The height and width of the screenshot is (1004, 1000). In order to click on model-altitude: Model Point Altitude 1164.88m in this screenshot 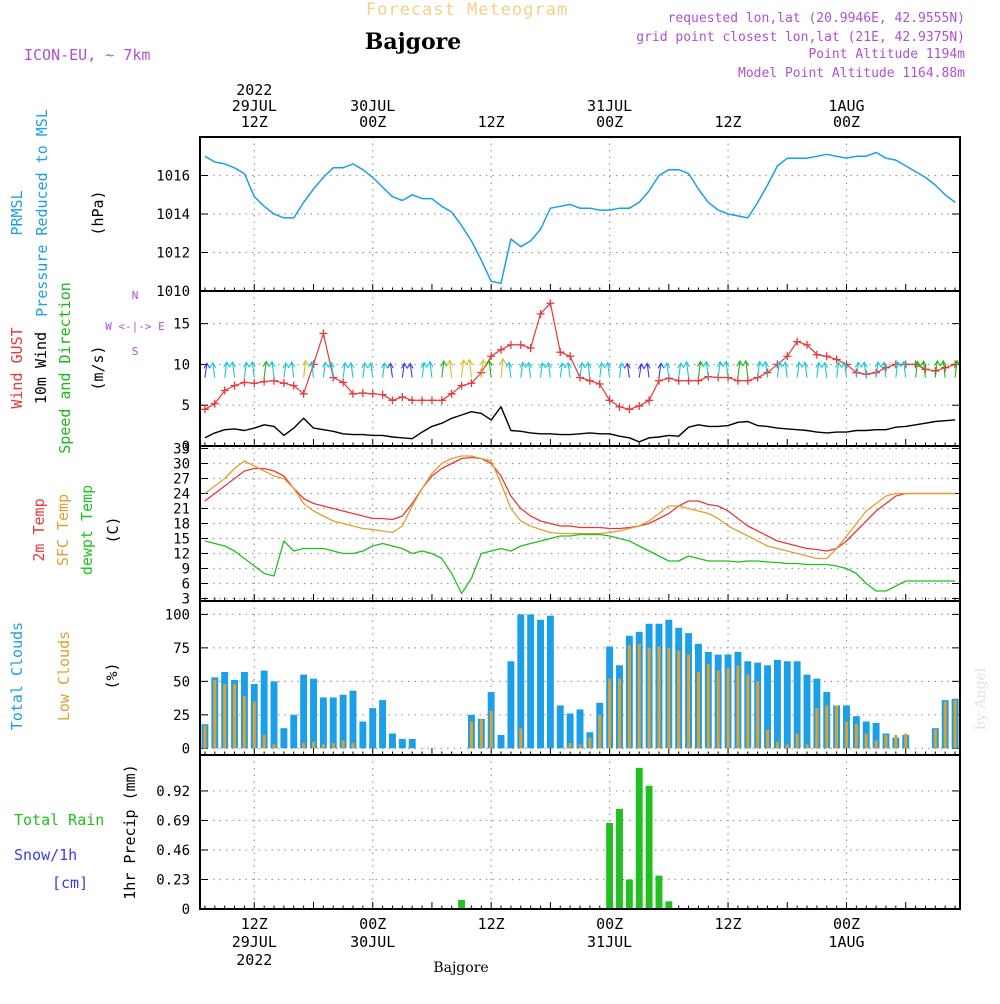, I will do `click(851, 73)`.